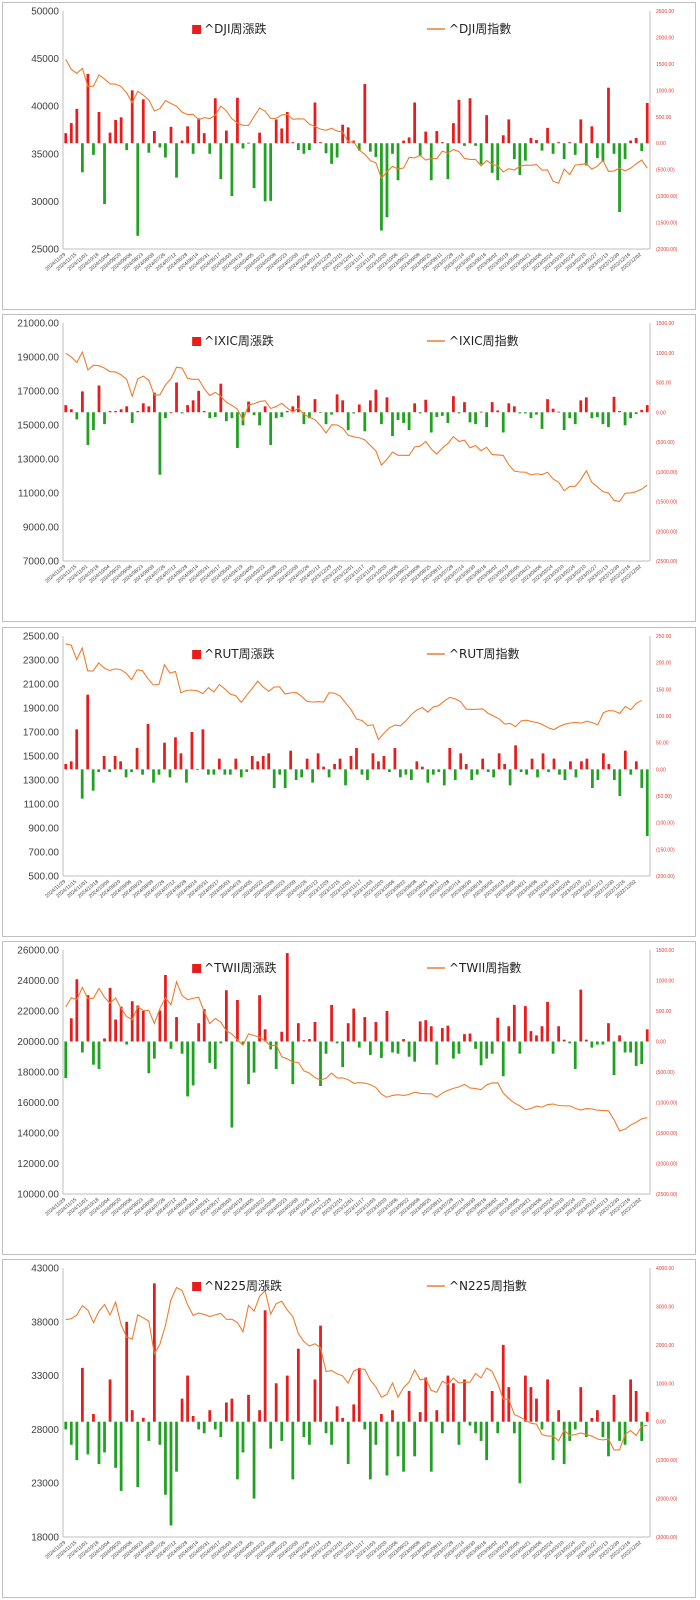 This screenshot has width=700, height=1600. I want to click on rut-legend-bar-label: ^RUT周漲跌, so click(239, 653).